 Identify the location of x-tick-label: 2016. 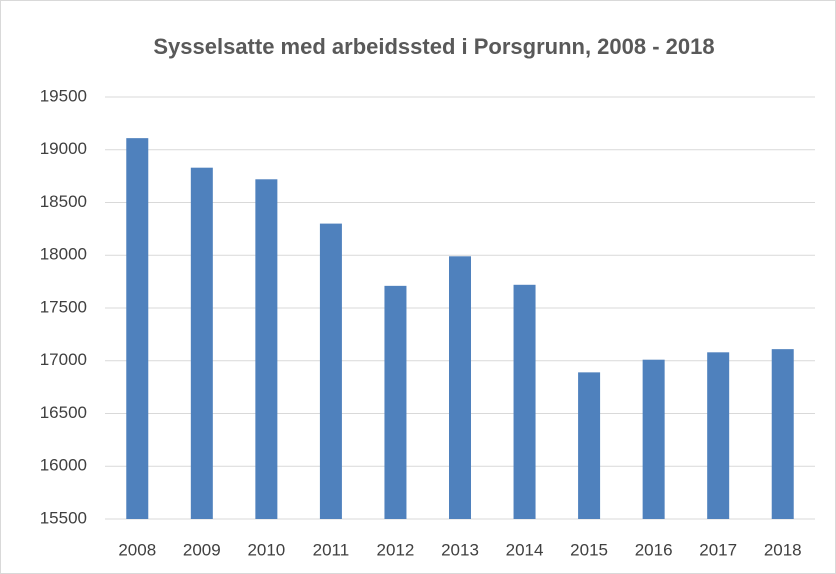
(654, 549).